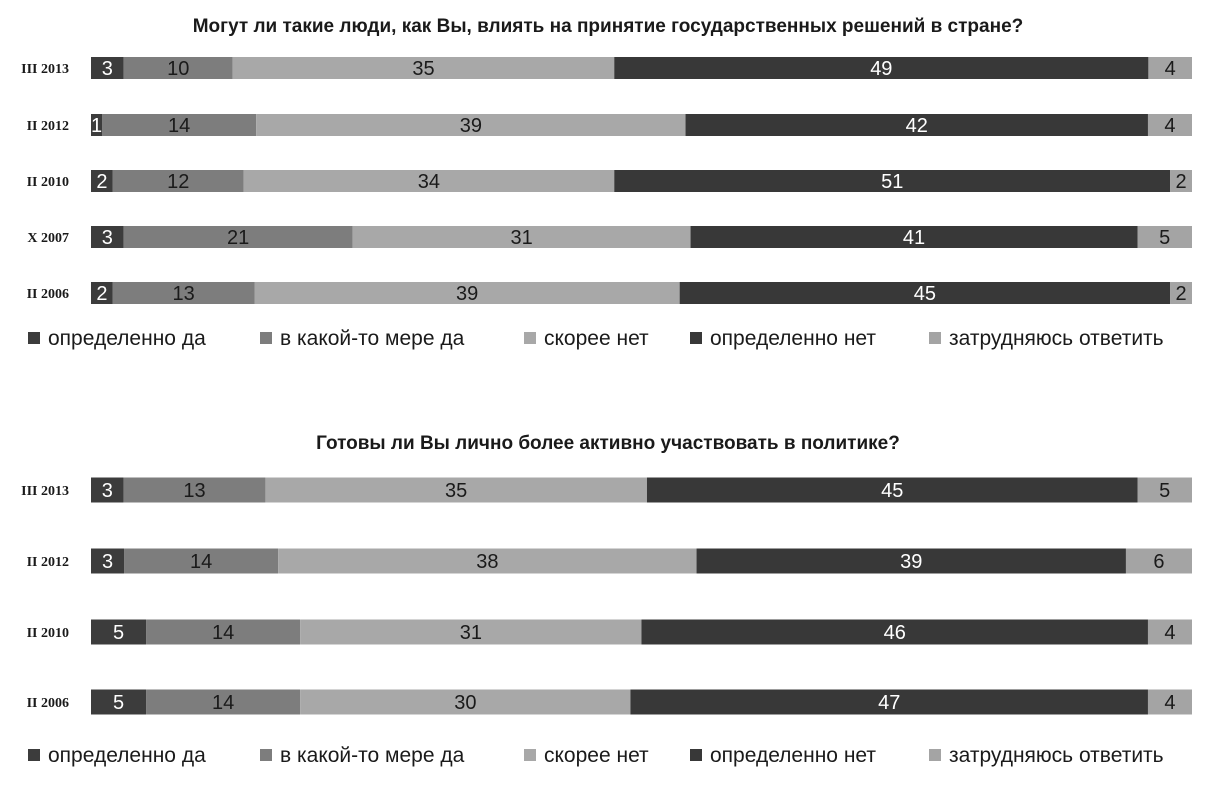 This screenshot has width=1217, height=793. I want to click on data-label: 49, so click(881, 69).